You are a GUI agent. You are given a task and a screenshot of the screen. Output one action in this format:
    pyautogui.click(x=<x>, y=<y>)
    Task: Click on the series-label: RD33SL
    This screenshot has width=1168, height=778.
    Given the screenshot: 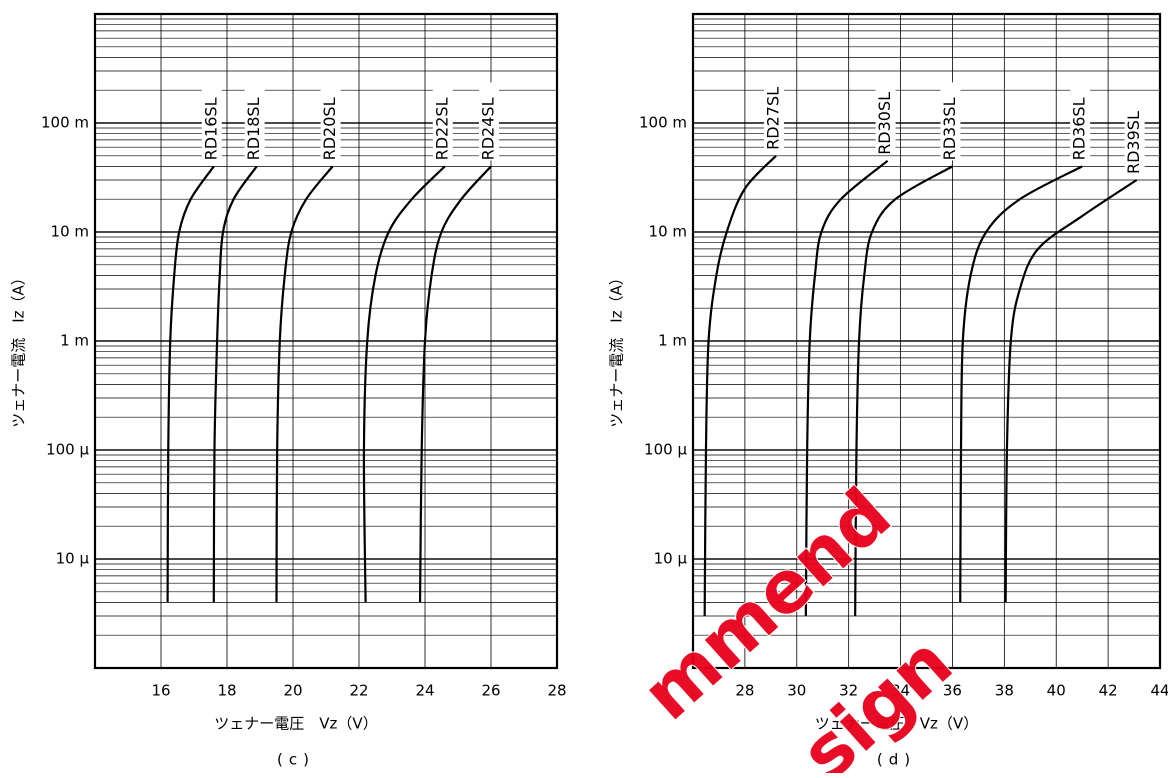 What is the action you would take?
    pyautogui.click(x=949, y=128)
    